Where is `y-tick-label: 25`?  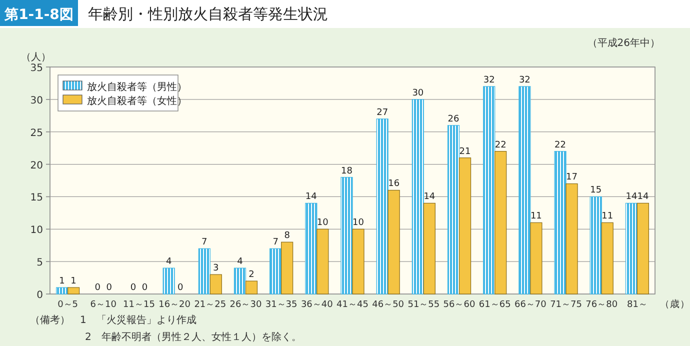 y-tick-label: 25 is located at coordinates (36, 133).